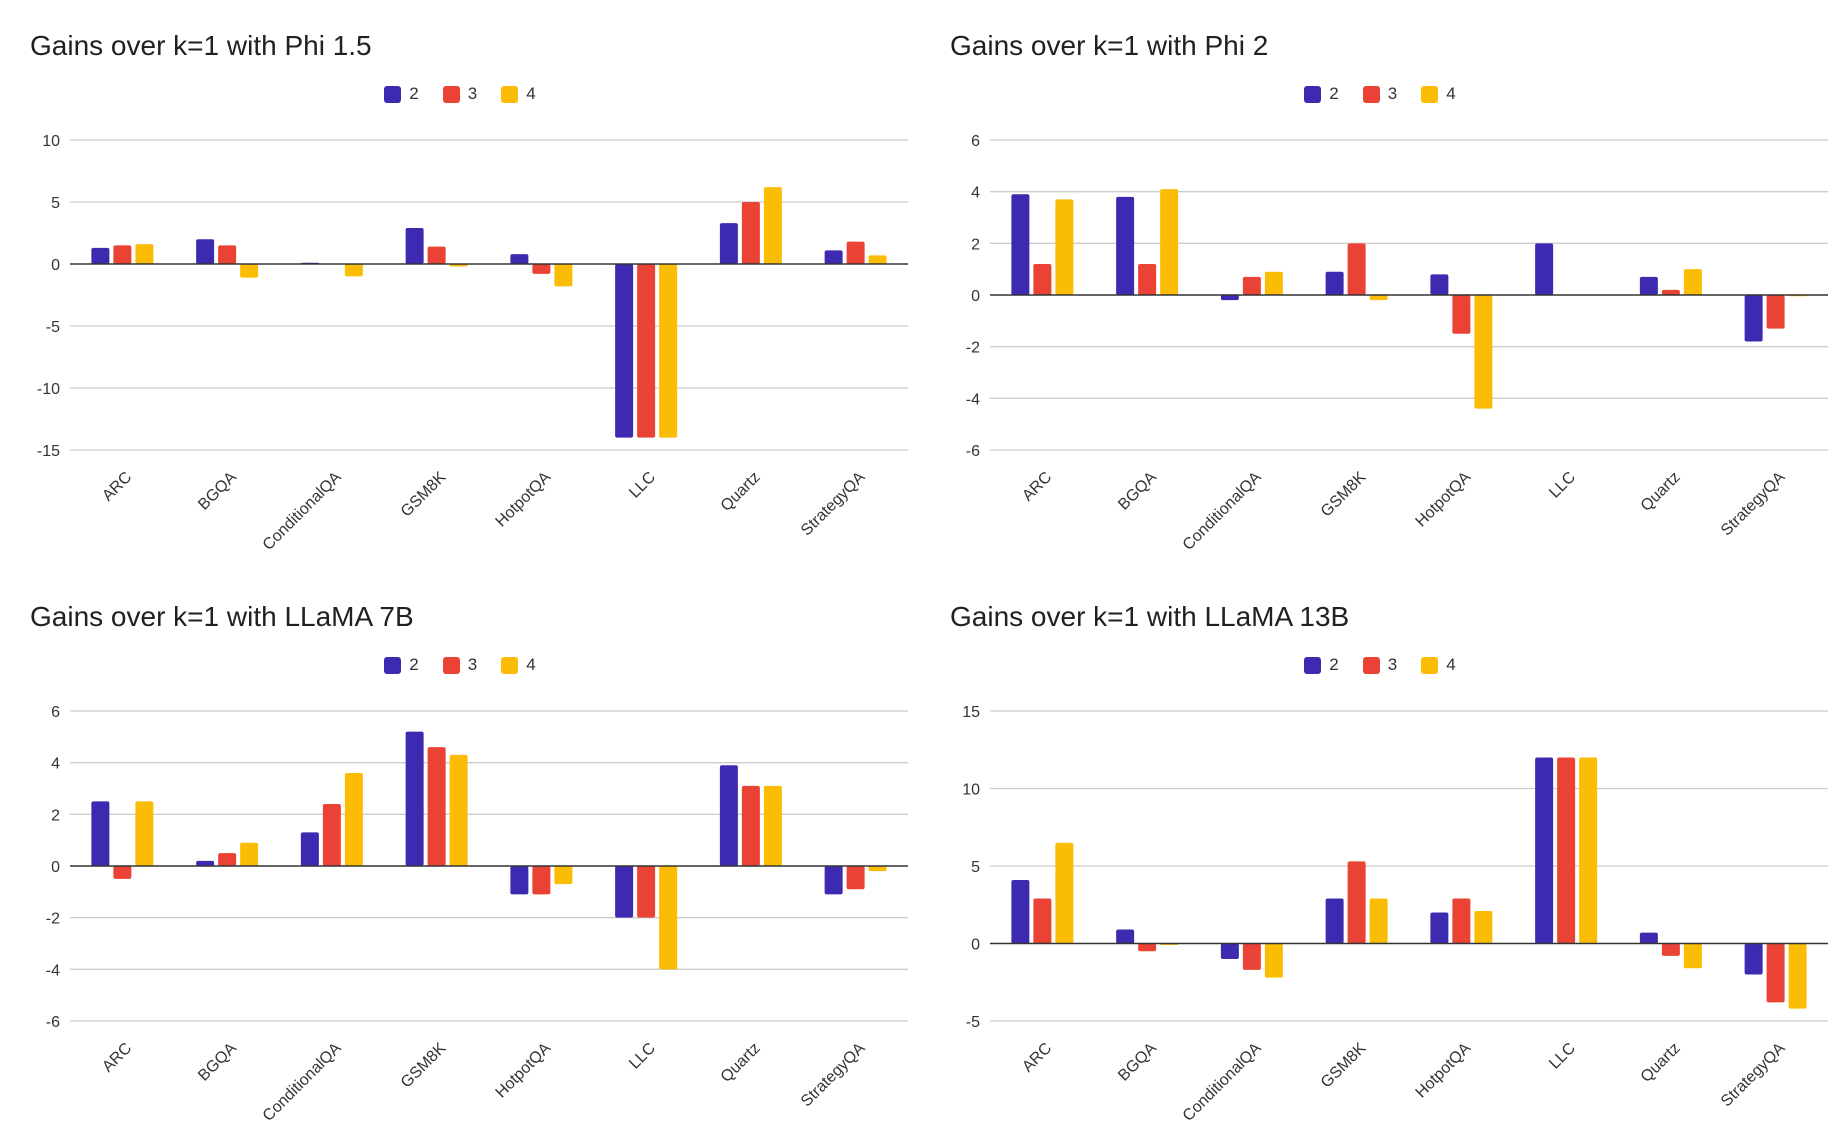  What do you see at coordinates (1443, 1071) in the screenshot?
I see `x-tick-label: HotpotQA` at bounding box center [1443, 1071].